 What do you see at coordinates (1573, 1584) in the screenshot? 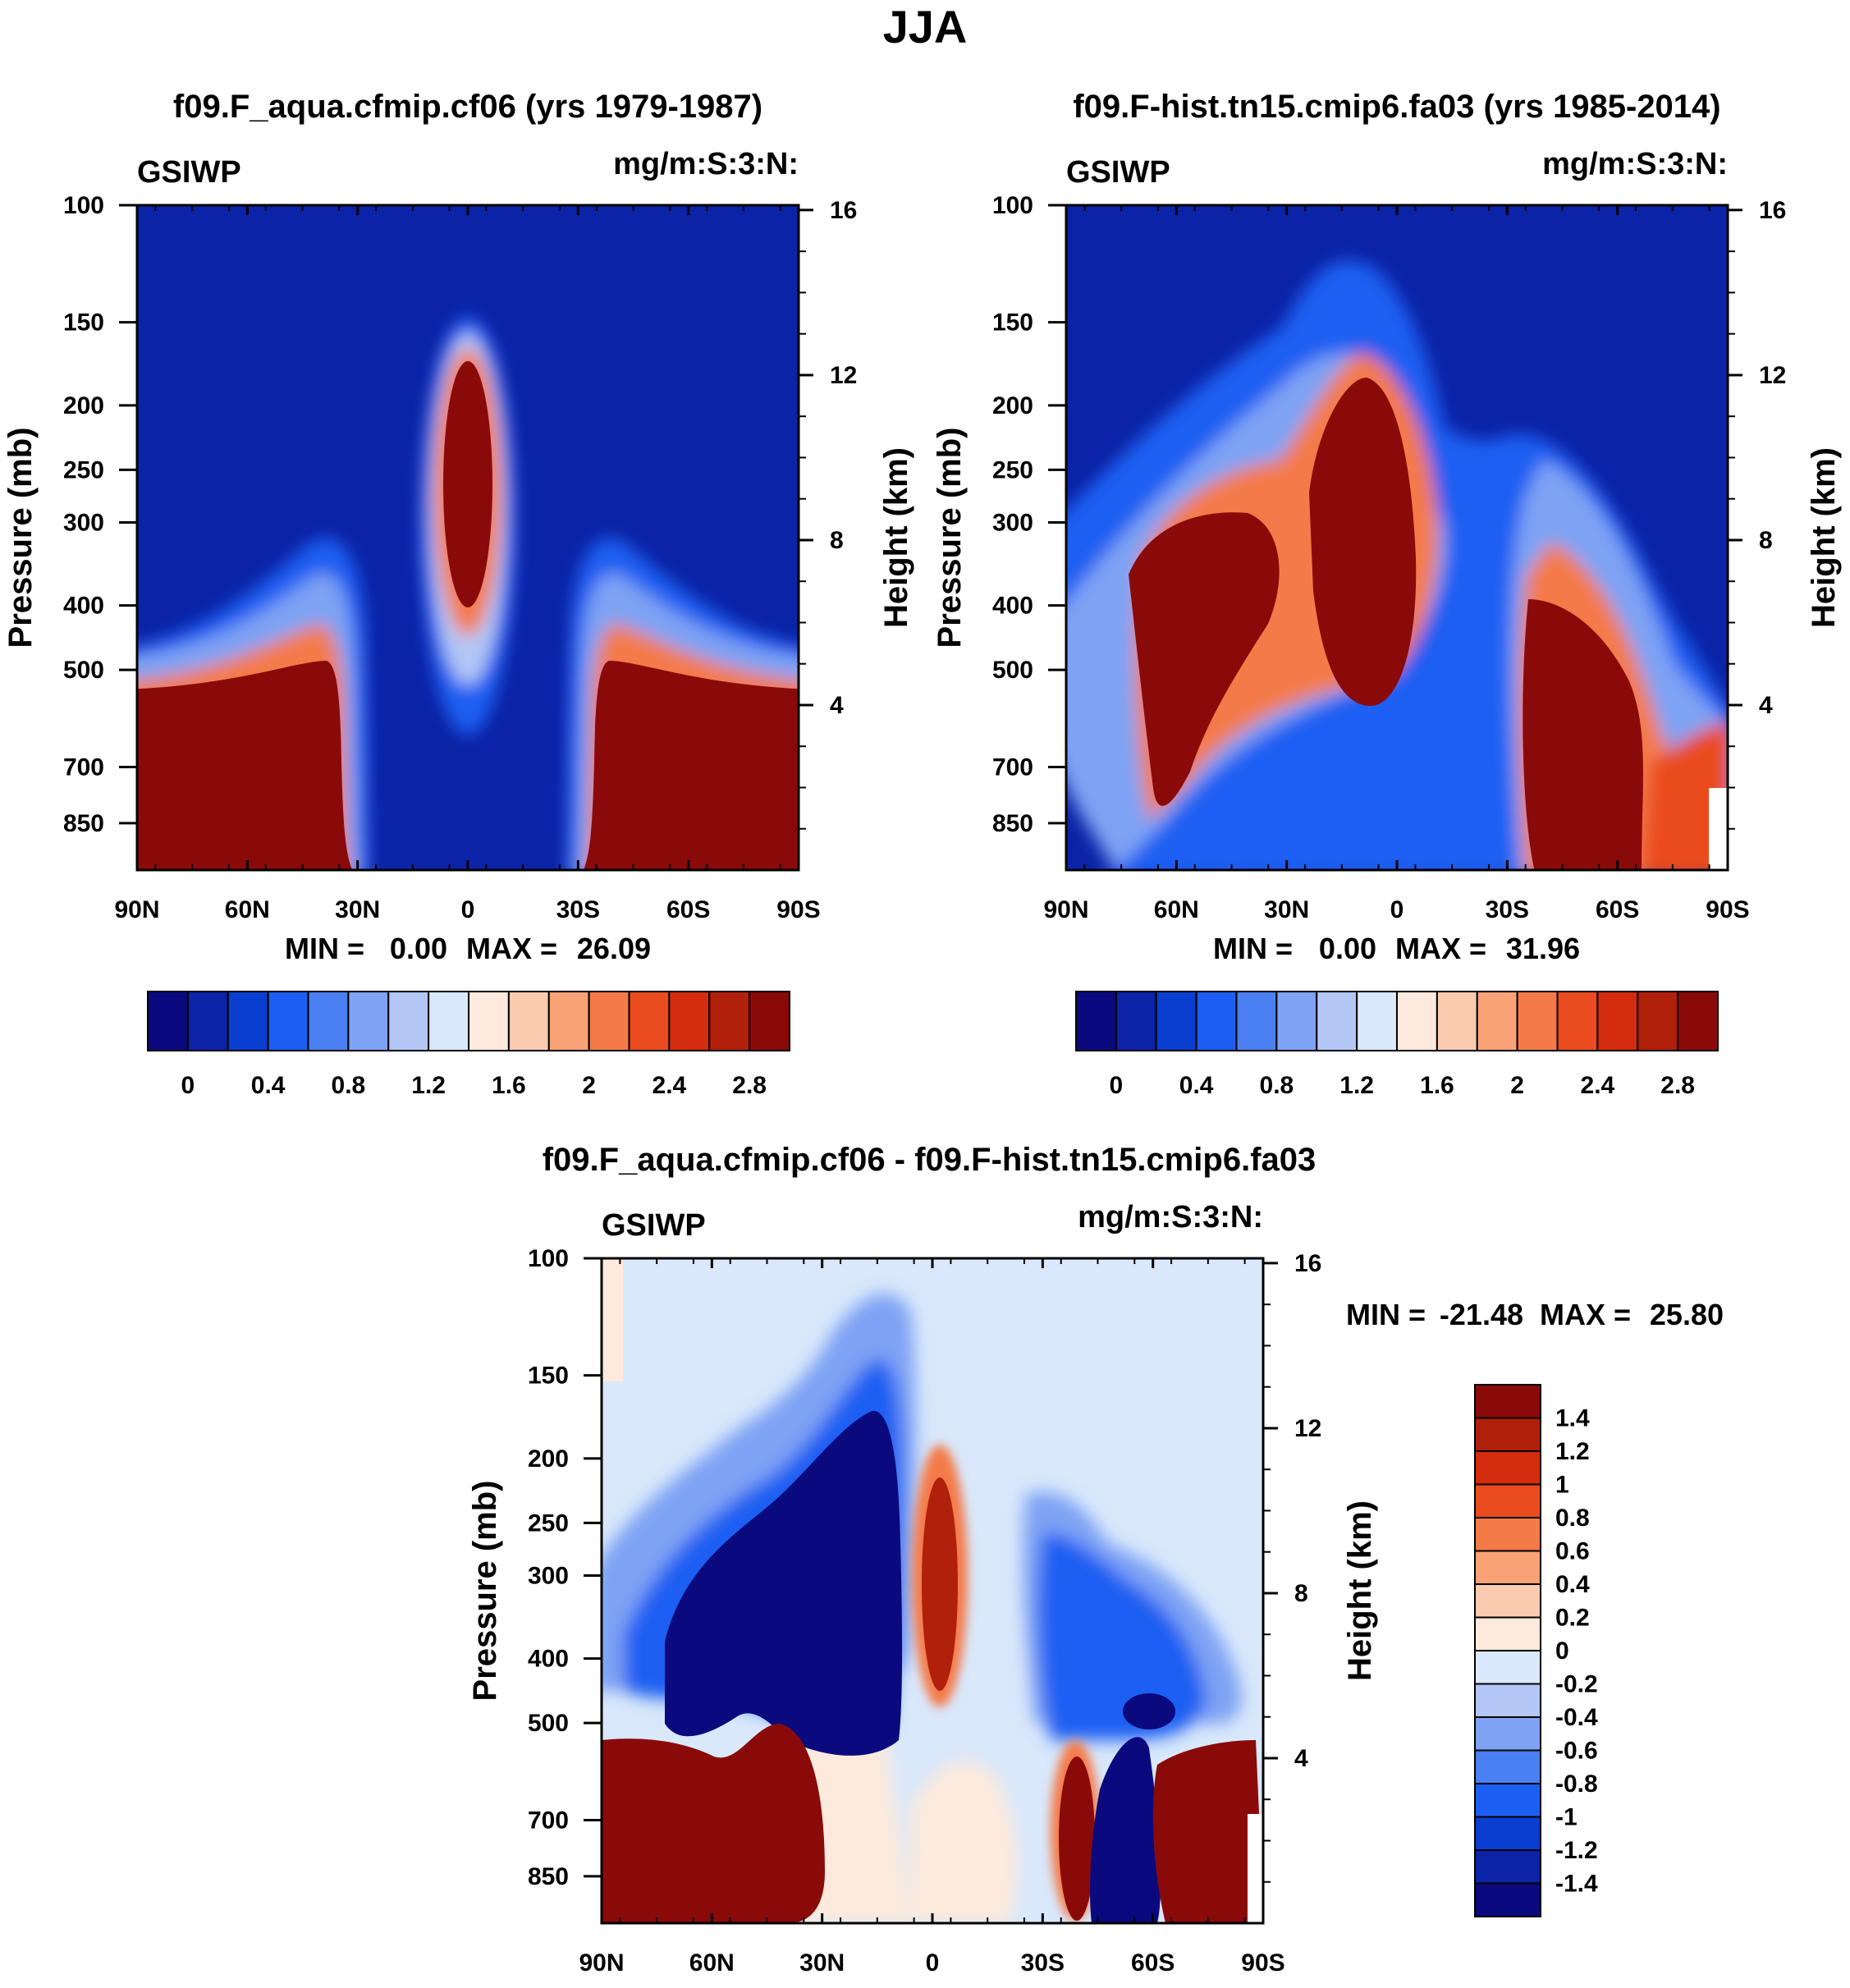
I see `colorbar-label: 0.4` at bounding box center [1573, 1584].